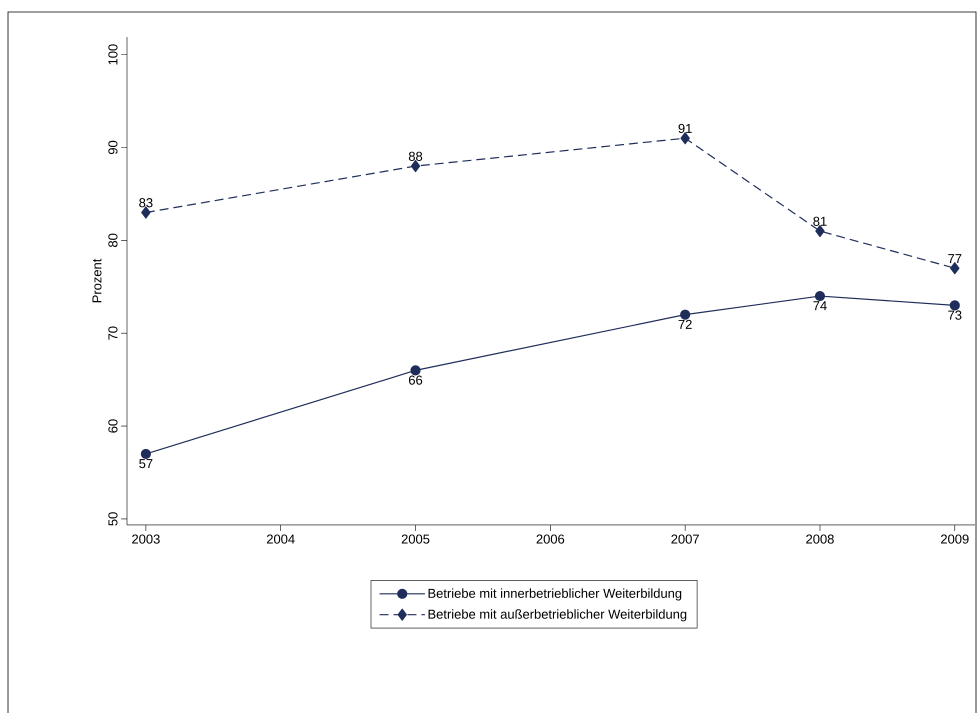 This screenshot has height=713, width=977. Describe the element at coordinates (146, 539) in the screenshot. I see `x-tick-label: 2003` at that location.